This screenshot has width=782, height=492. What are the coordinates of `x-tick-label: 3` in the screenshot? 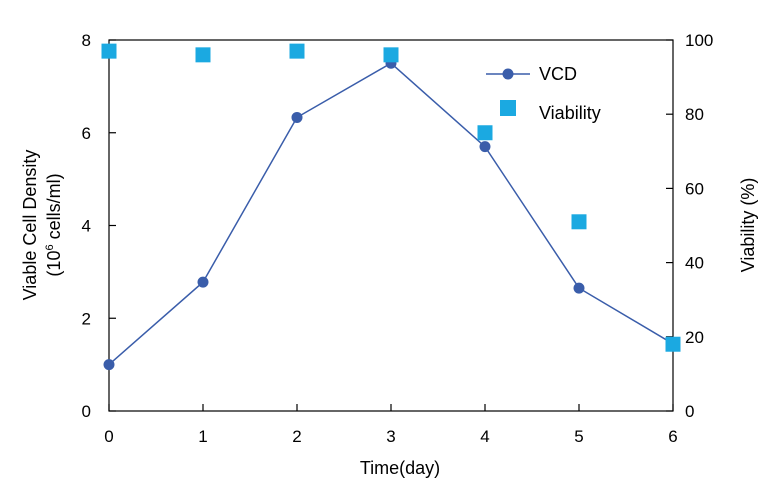 It's located at (390, 436).